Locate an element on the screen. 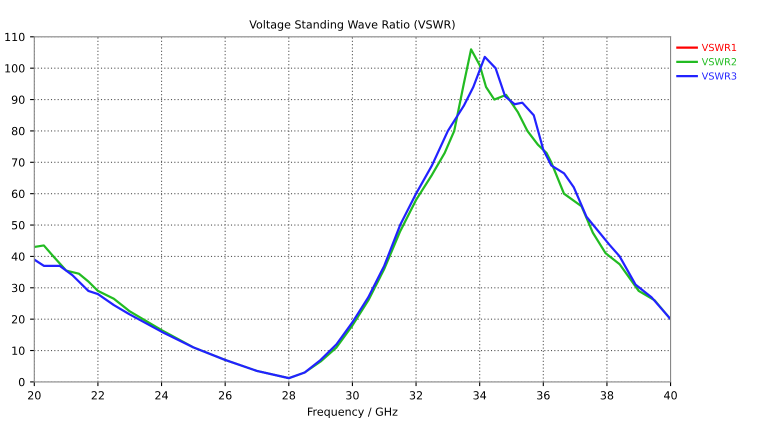 This screenshot has width=762, height=433. y-tick-label: 100 is located at coordinates (15, 68).